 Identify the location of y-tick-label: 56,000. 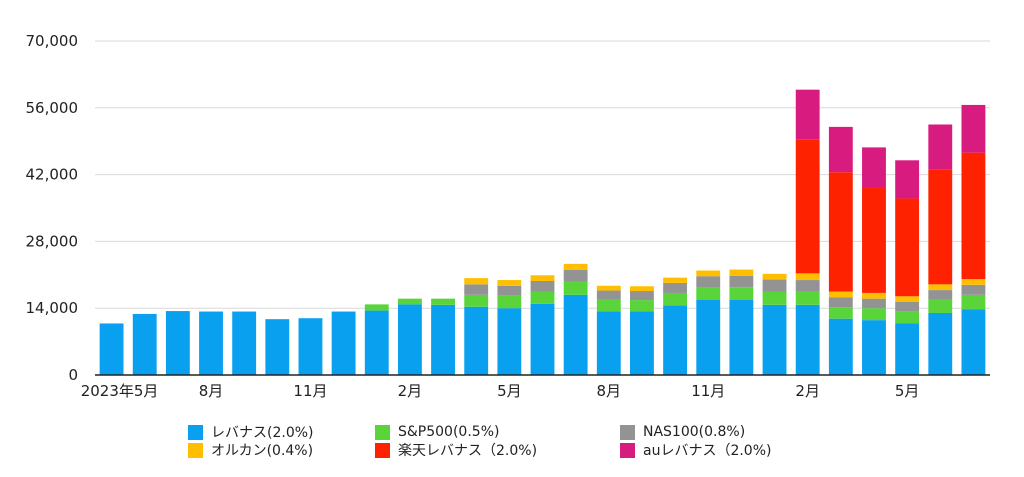
(52, 108).